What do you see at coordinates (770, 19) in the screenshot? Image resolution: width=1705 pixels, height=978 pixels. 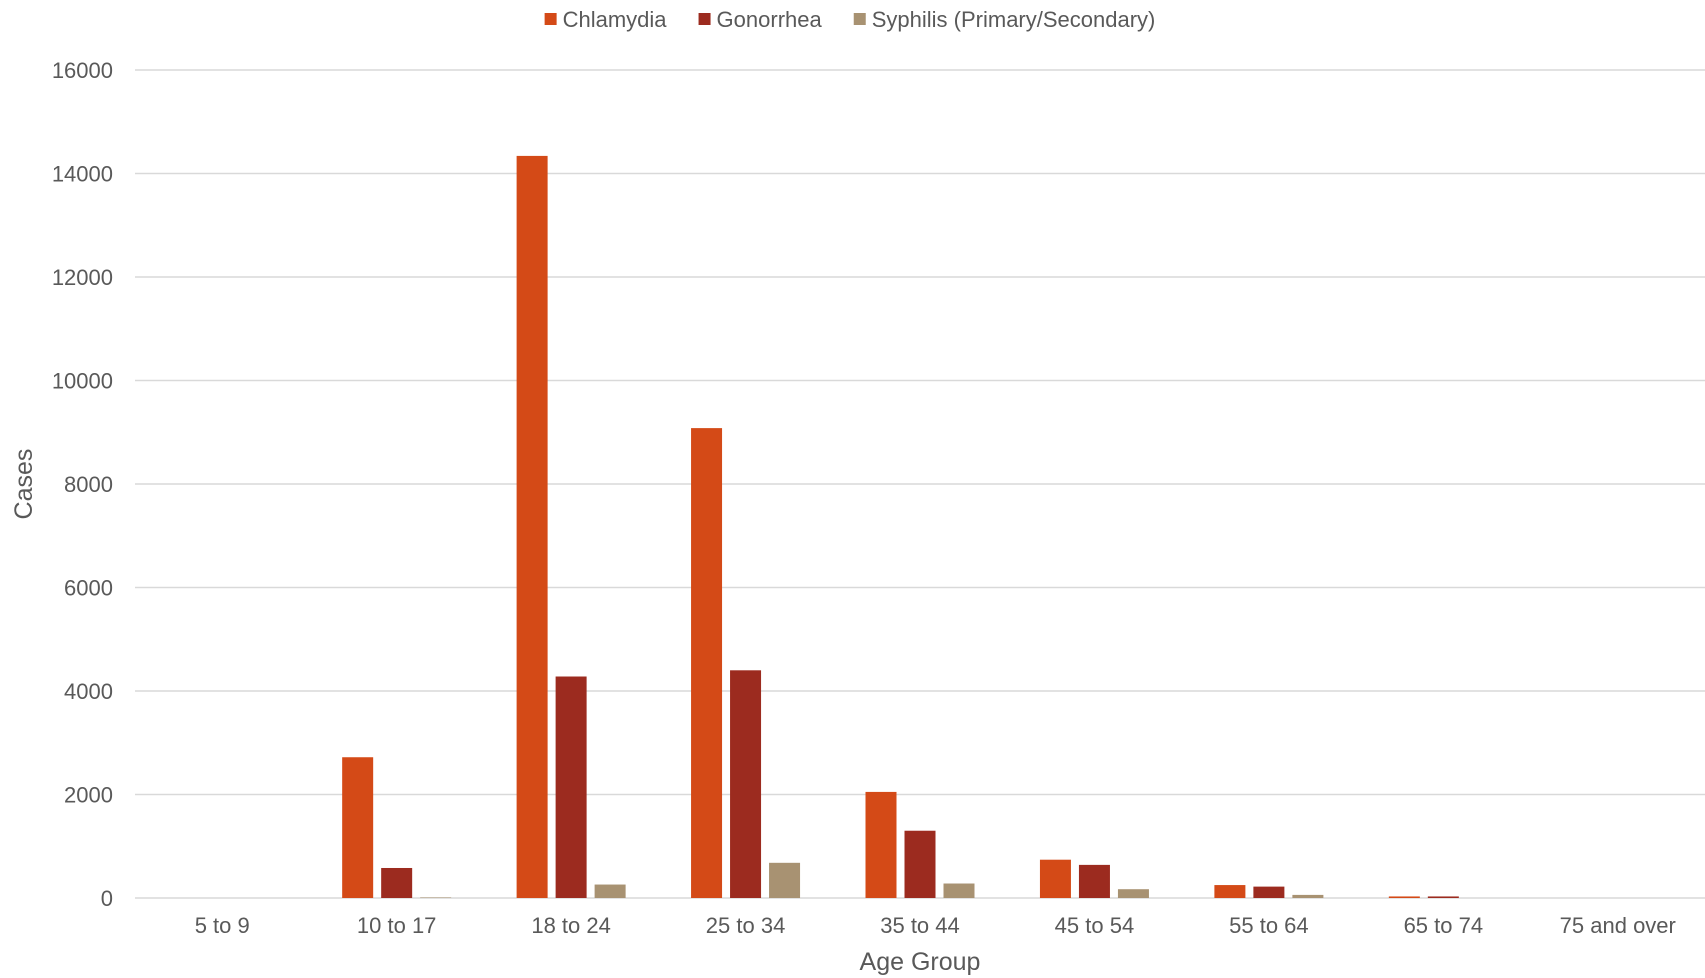 I see `legend-label-gonorrhea: Gonorrhea` at bounding box center [770, 19].